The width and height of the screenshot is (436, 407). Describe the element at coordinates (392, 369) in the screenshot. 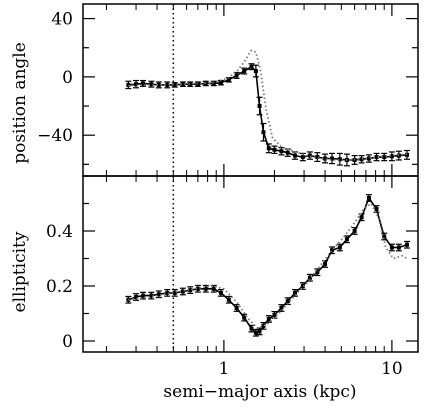

I see `ellipticity-x-tick-label: 10` at that location.